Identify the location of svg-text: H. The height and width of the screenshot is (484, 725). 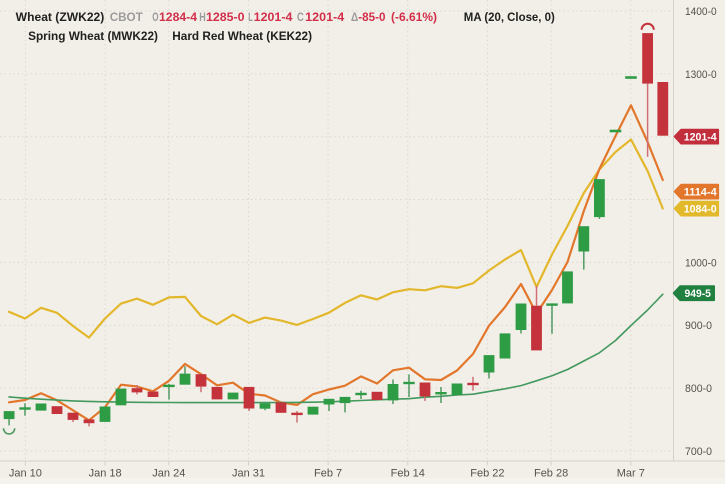
(202, 17).